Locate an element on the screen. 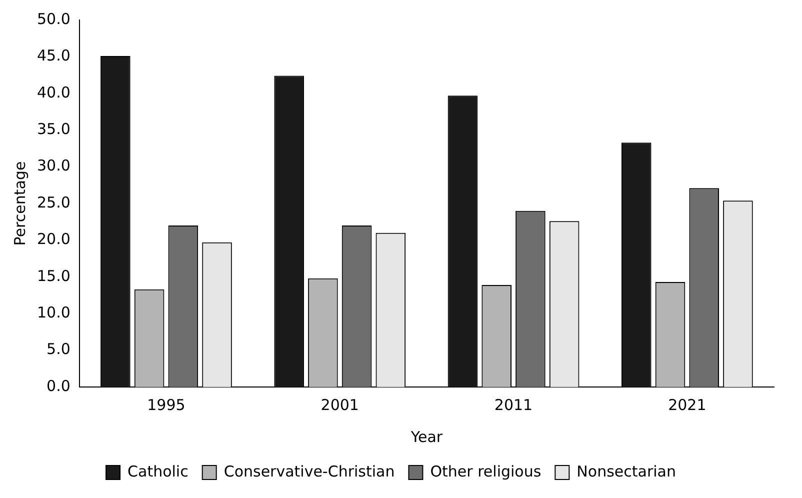 The height and width of the screenshot is (498, 802). y-tick-label: 45.0 is located at coordinates (53, 55).